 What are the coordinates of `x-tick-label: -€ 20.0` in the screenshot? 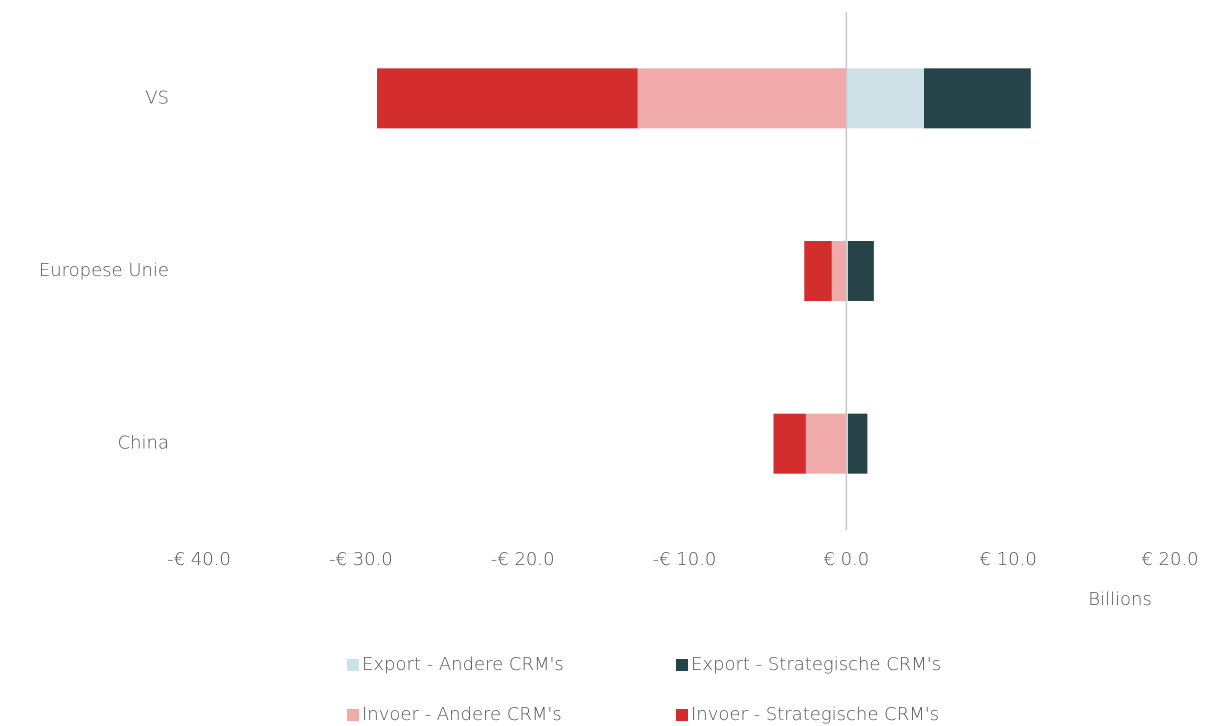 It's located at (523, 559).